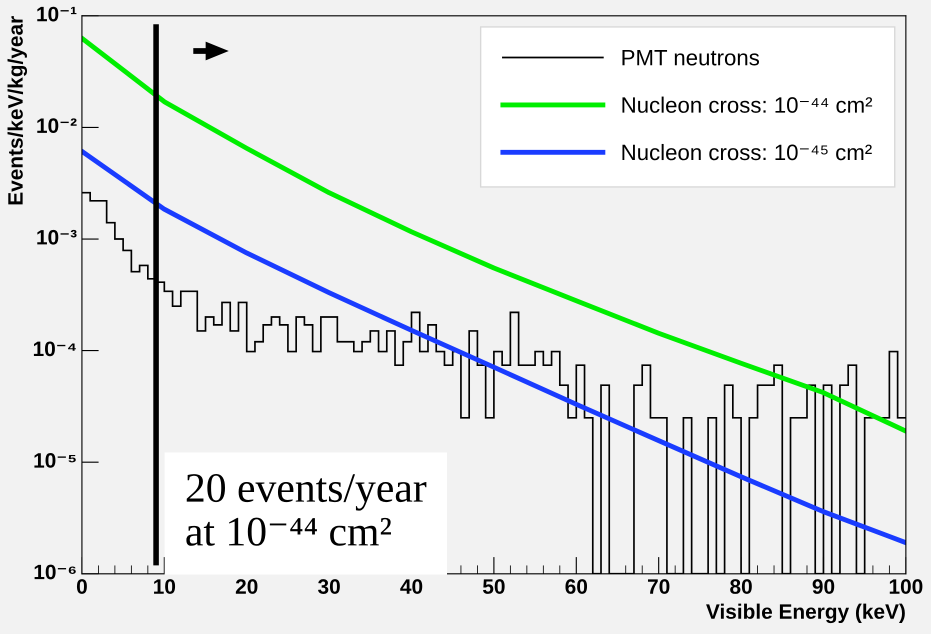 Image resolution: width=931 pixels, height=634 pixels. I want to click on y-tick-label: 10⁻⁶, so click(55, 572).